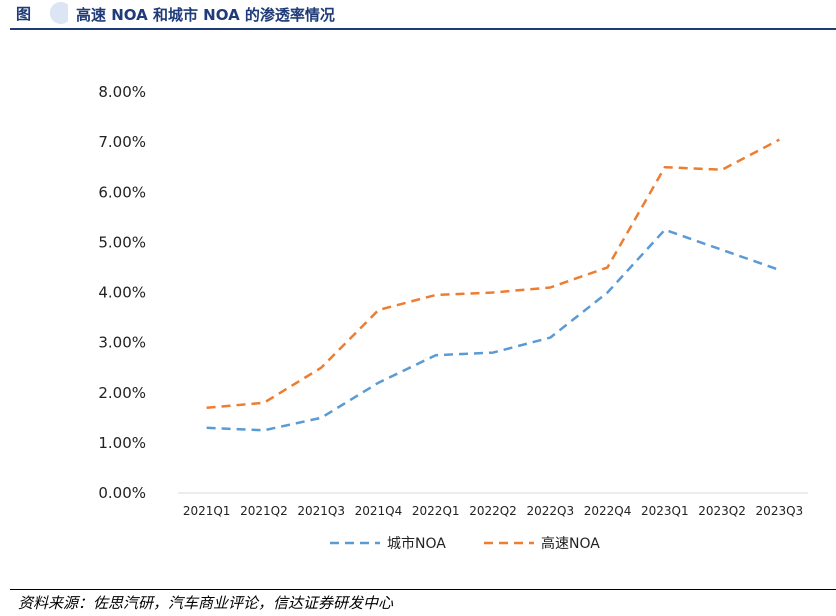  Describe the element at coordinates (122, 192) in the screenshot. I see `y-tick-label: 6.00%` at that location.